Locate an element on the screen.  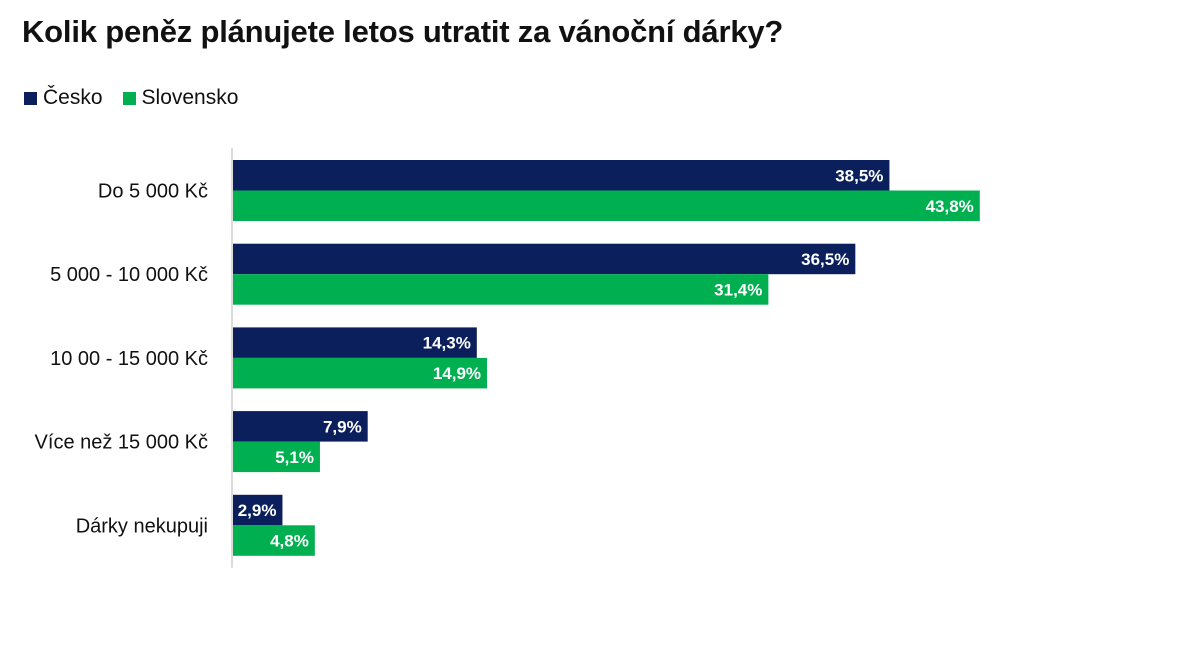
legend: Česko Slovensko is located at coordinates (141, 98).